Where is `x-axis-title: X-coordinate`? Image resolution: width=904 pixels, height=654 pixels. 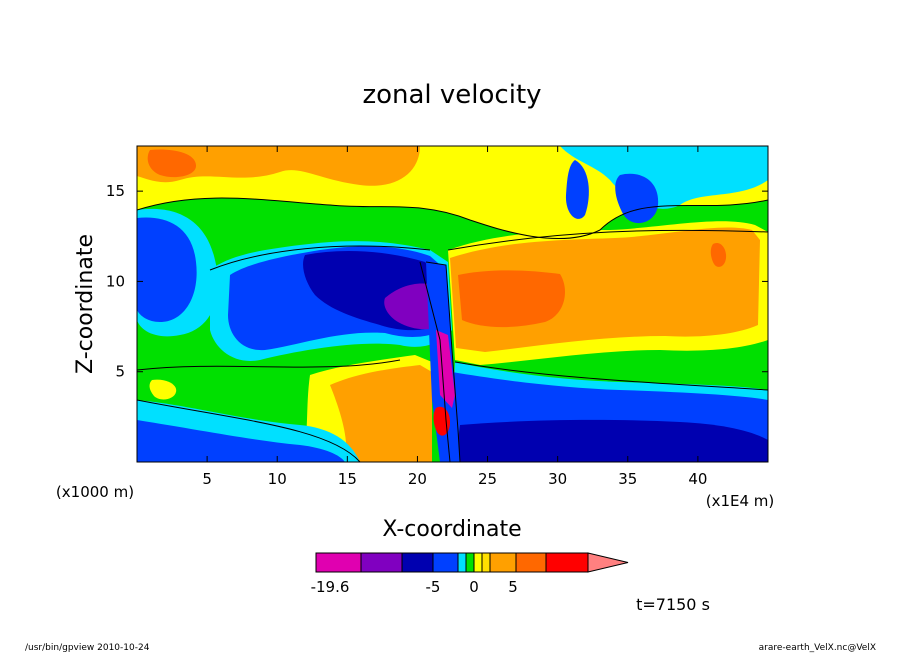 x-axis-title: X-coordinate is located at coordinates (451, 529).